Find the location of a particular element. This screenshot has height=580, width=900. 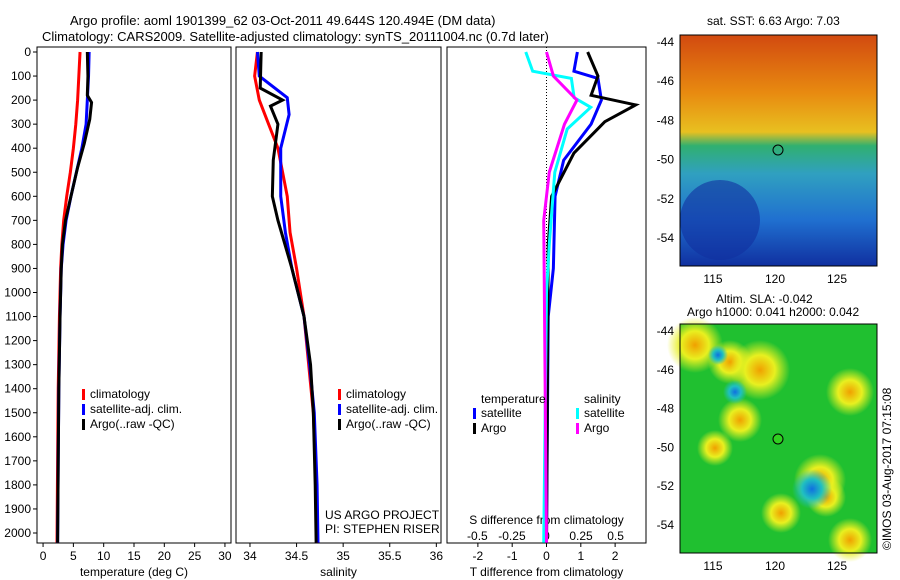

x-tick-label: 1 is located at coordinates (580, 556).